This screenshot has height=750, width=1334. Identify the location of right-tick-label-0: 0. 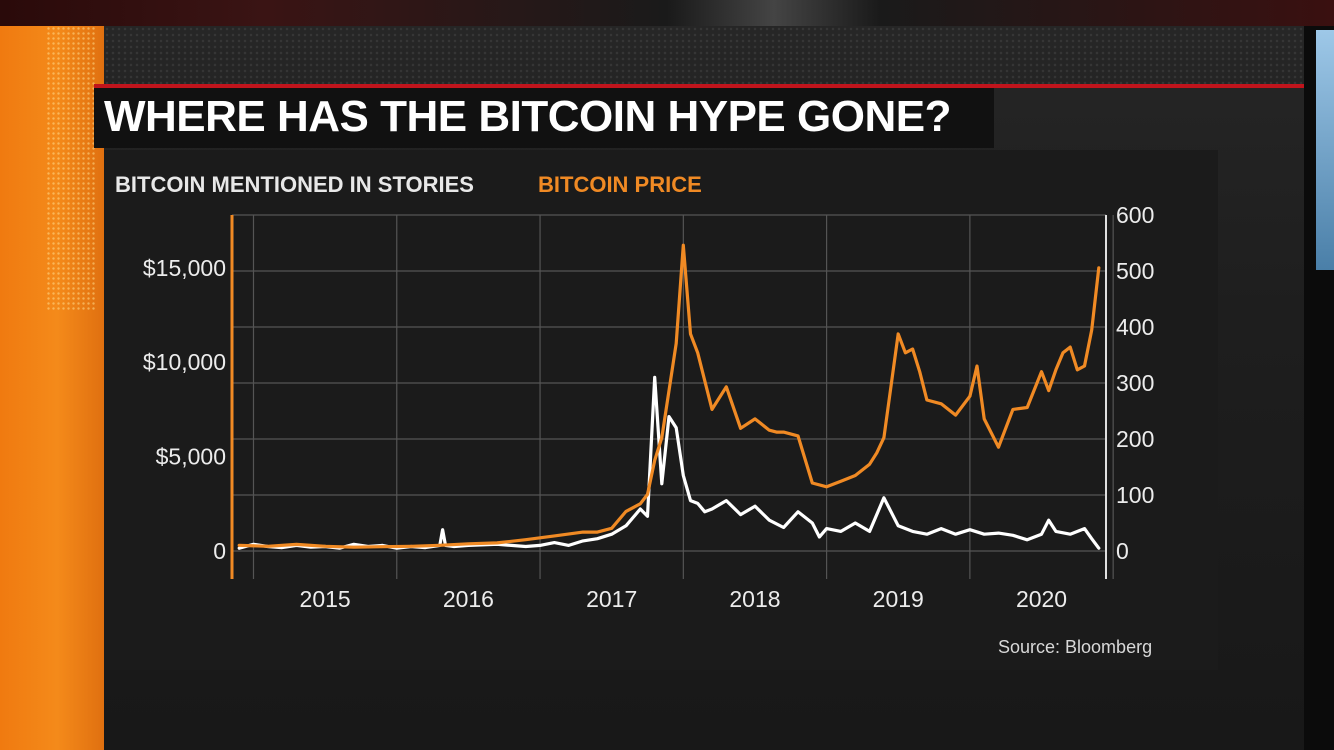
(1122, 551).